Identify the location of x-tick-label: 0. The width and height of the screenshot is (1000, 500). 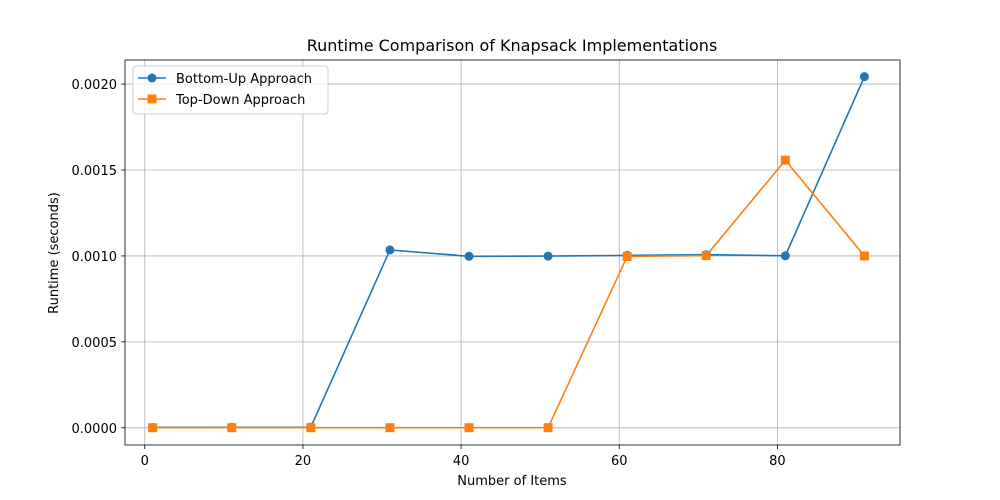
(145, 461).